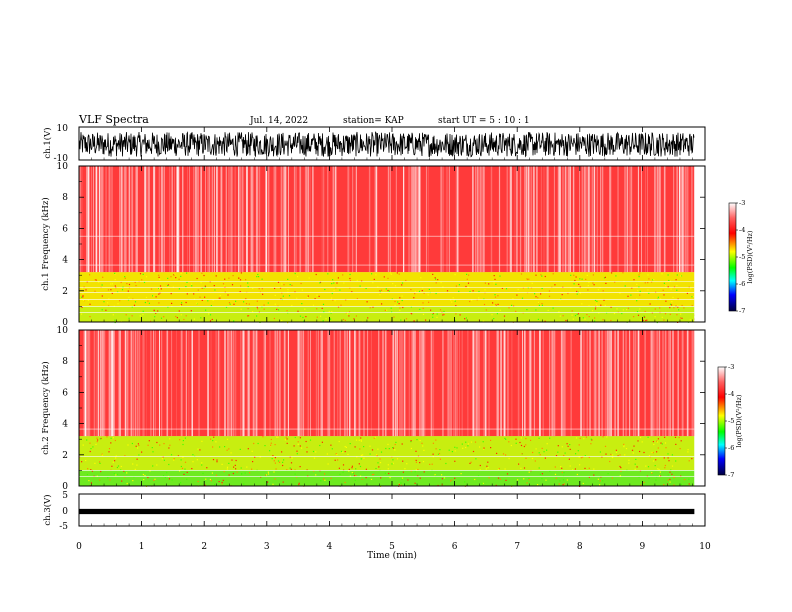  What do you see at coordinates (392, 547) in the screenshot?
I see `x-tick-label: 5` at bounding box center [392, 547].